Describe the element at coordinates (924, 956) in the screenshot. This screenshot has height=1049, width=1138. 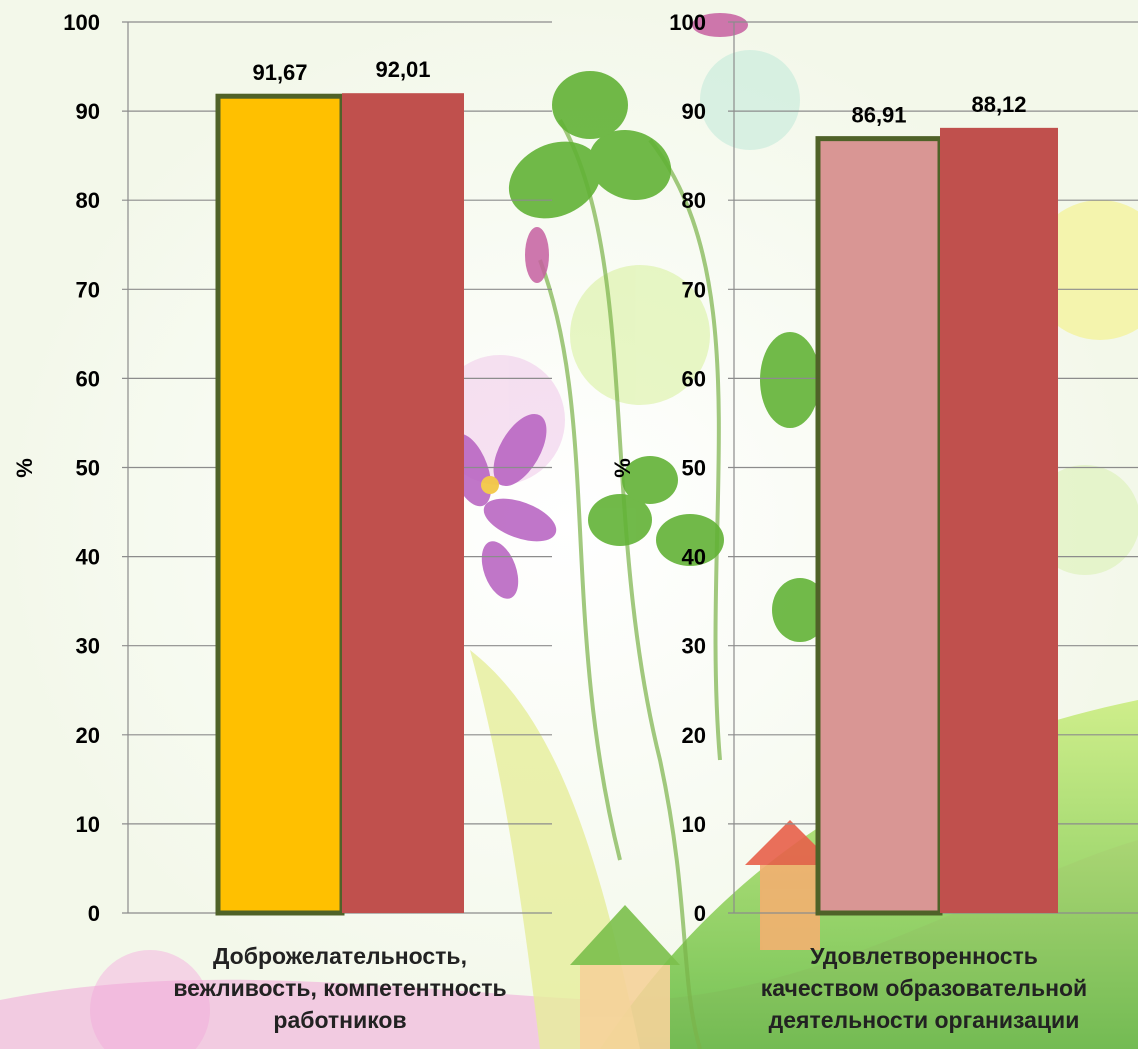
I see `category-line: Удовлетворенность` at that location.